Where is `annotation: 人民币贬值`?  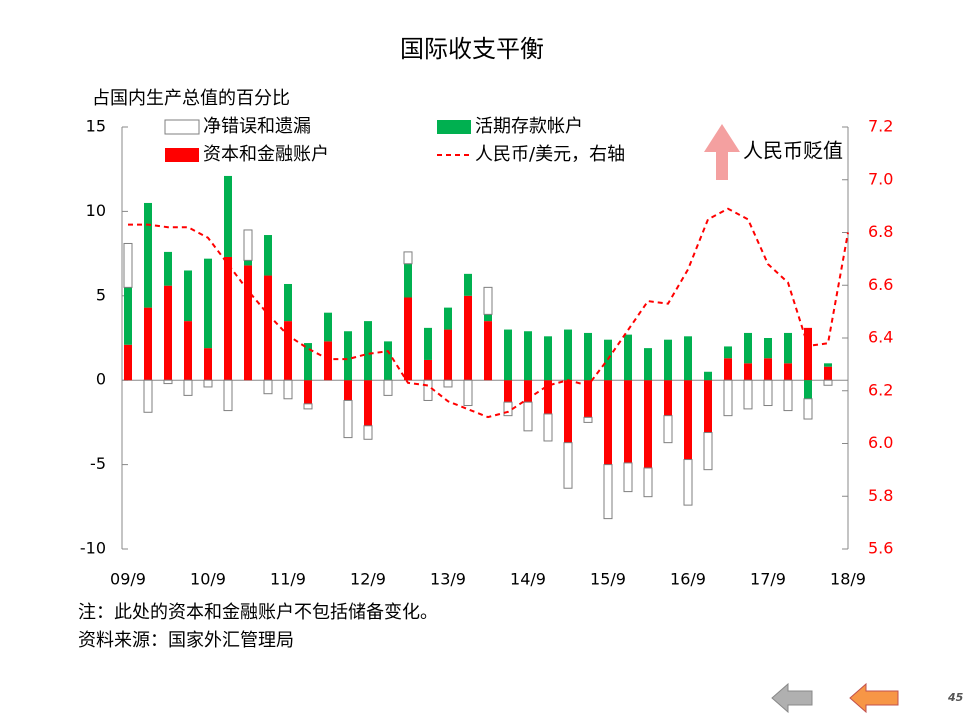 annotation: 人民币贬值 is located at coordinates (793, 151).